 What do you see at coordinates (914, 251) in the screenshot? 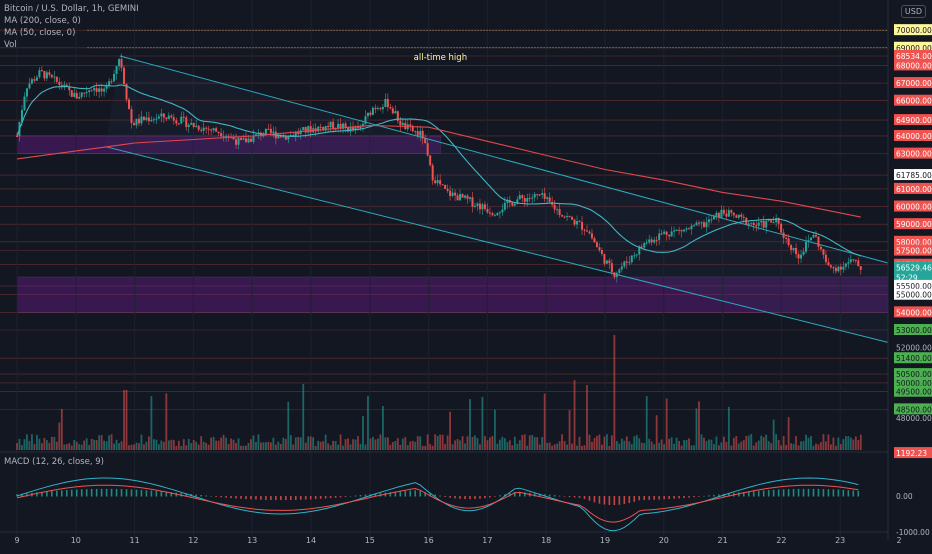
I see `axis-label-14: 57500.00` at bounding box center [914, 251].